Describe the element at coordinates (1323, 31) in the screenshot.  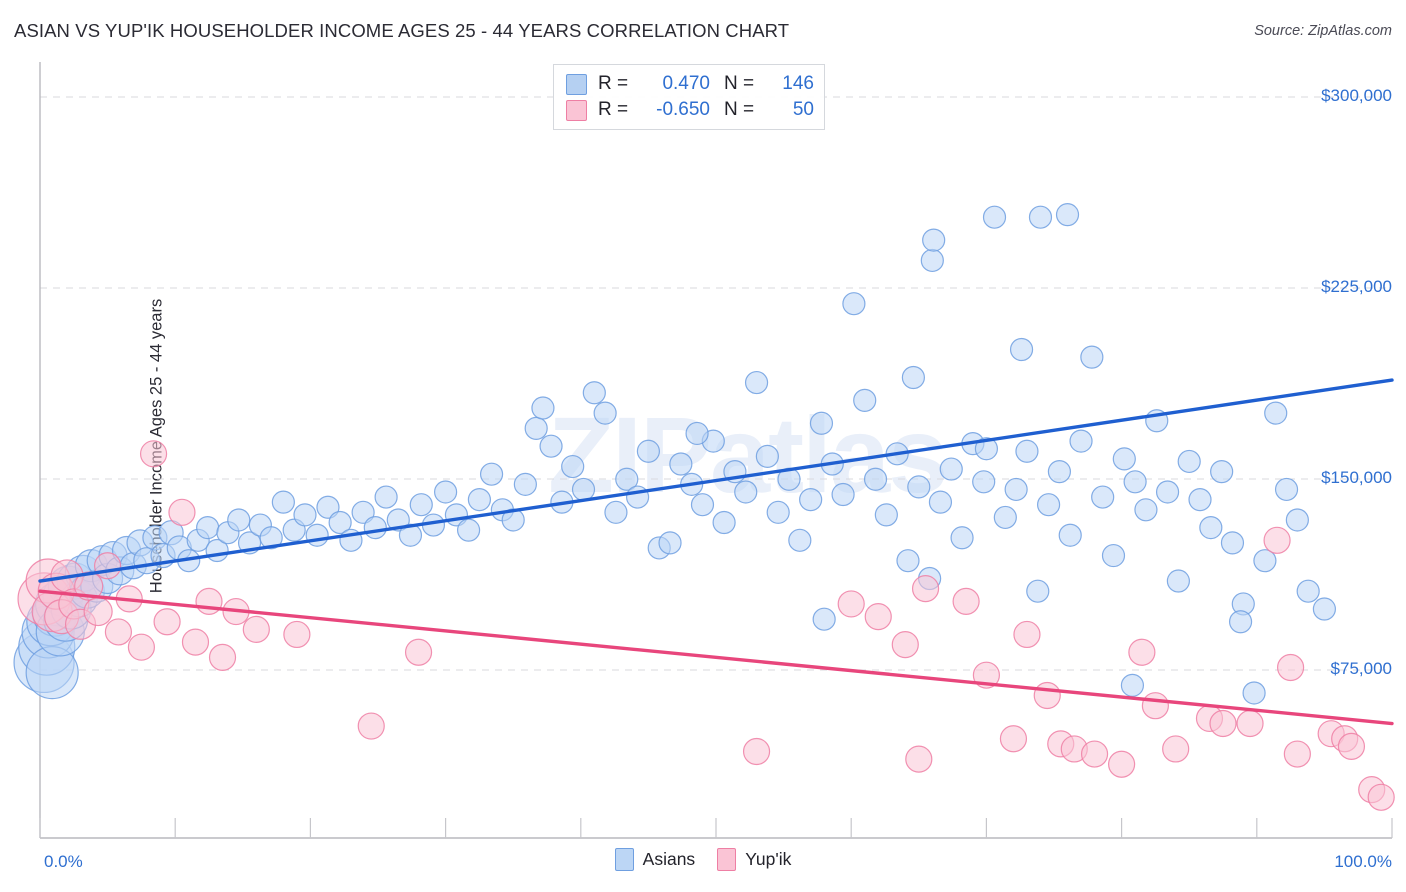
I see `source-attribution: Source: ZipAtlas.com` at that location.